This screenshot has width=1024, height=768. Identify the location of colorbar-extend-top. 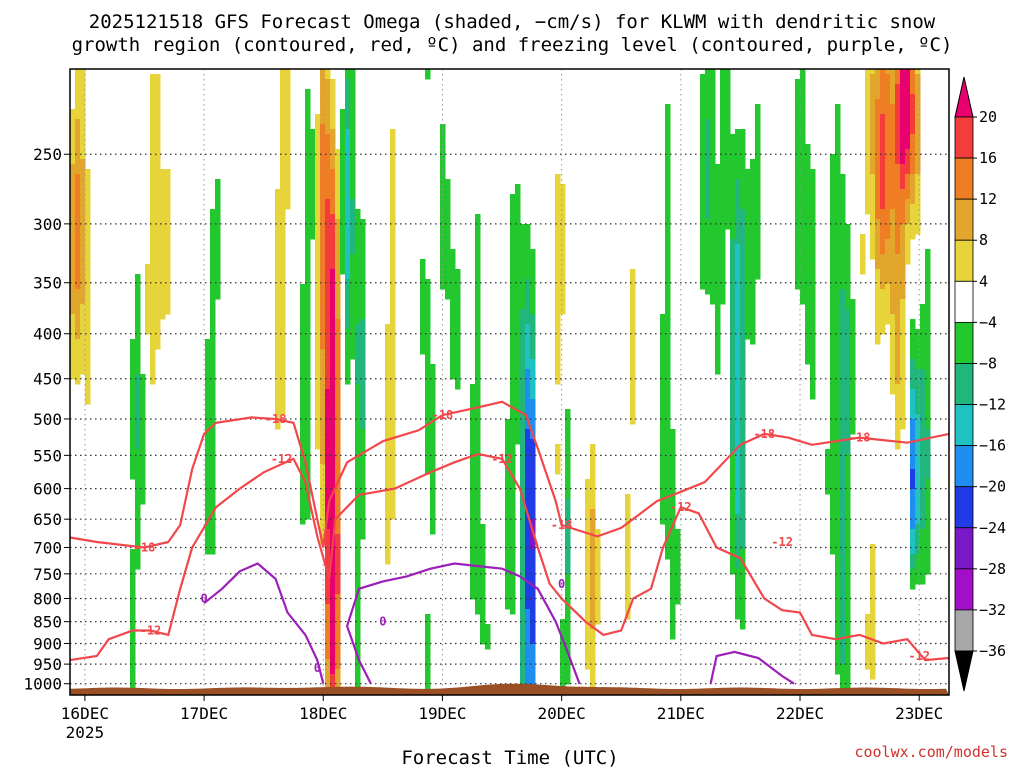
(964, 97).